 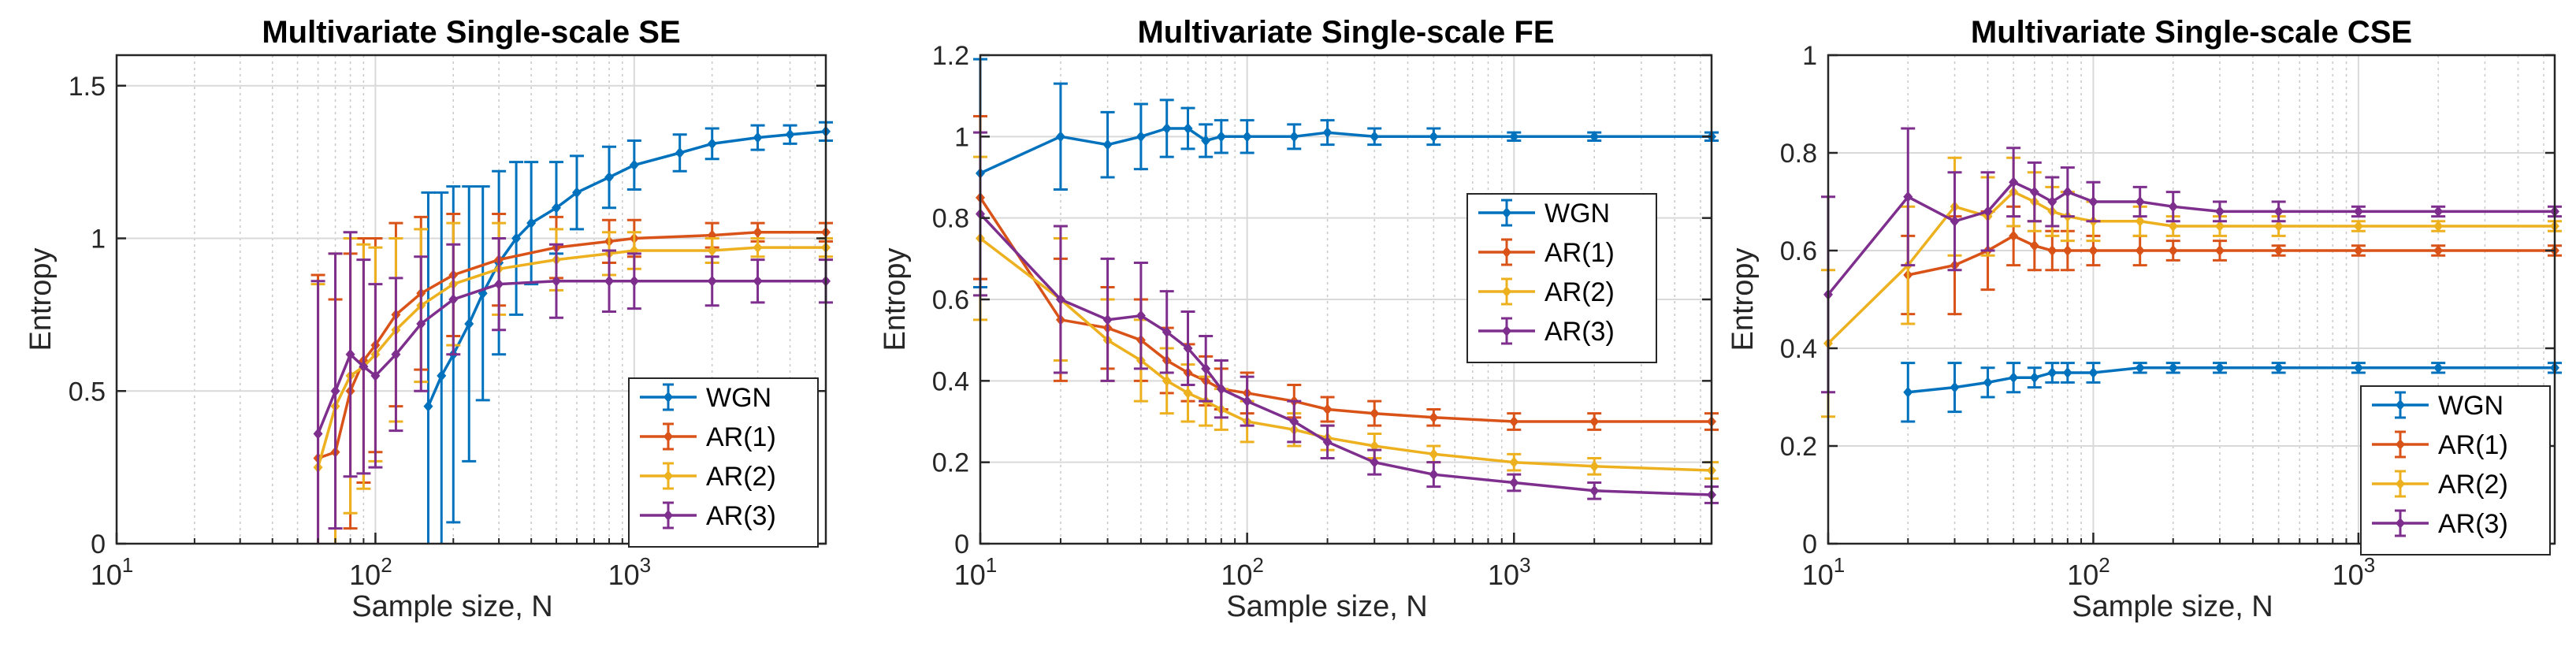 I want to click on legend-item: AR(1), so click(x=2440, y=445).